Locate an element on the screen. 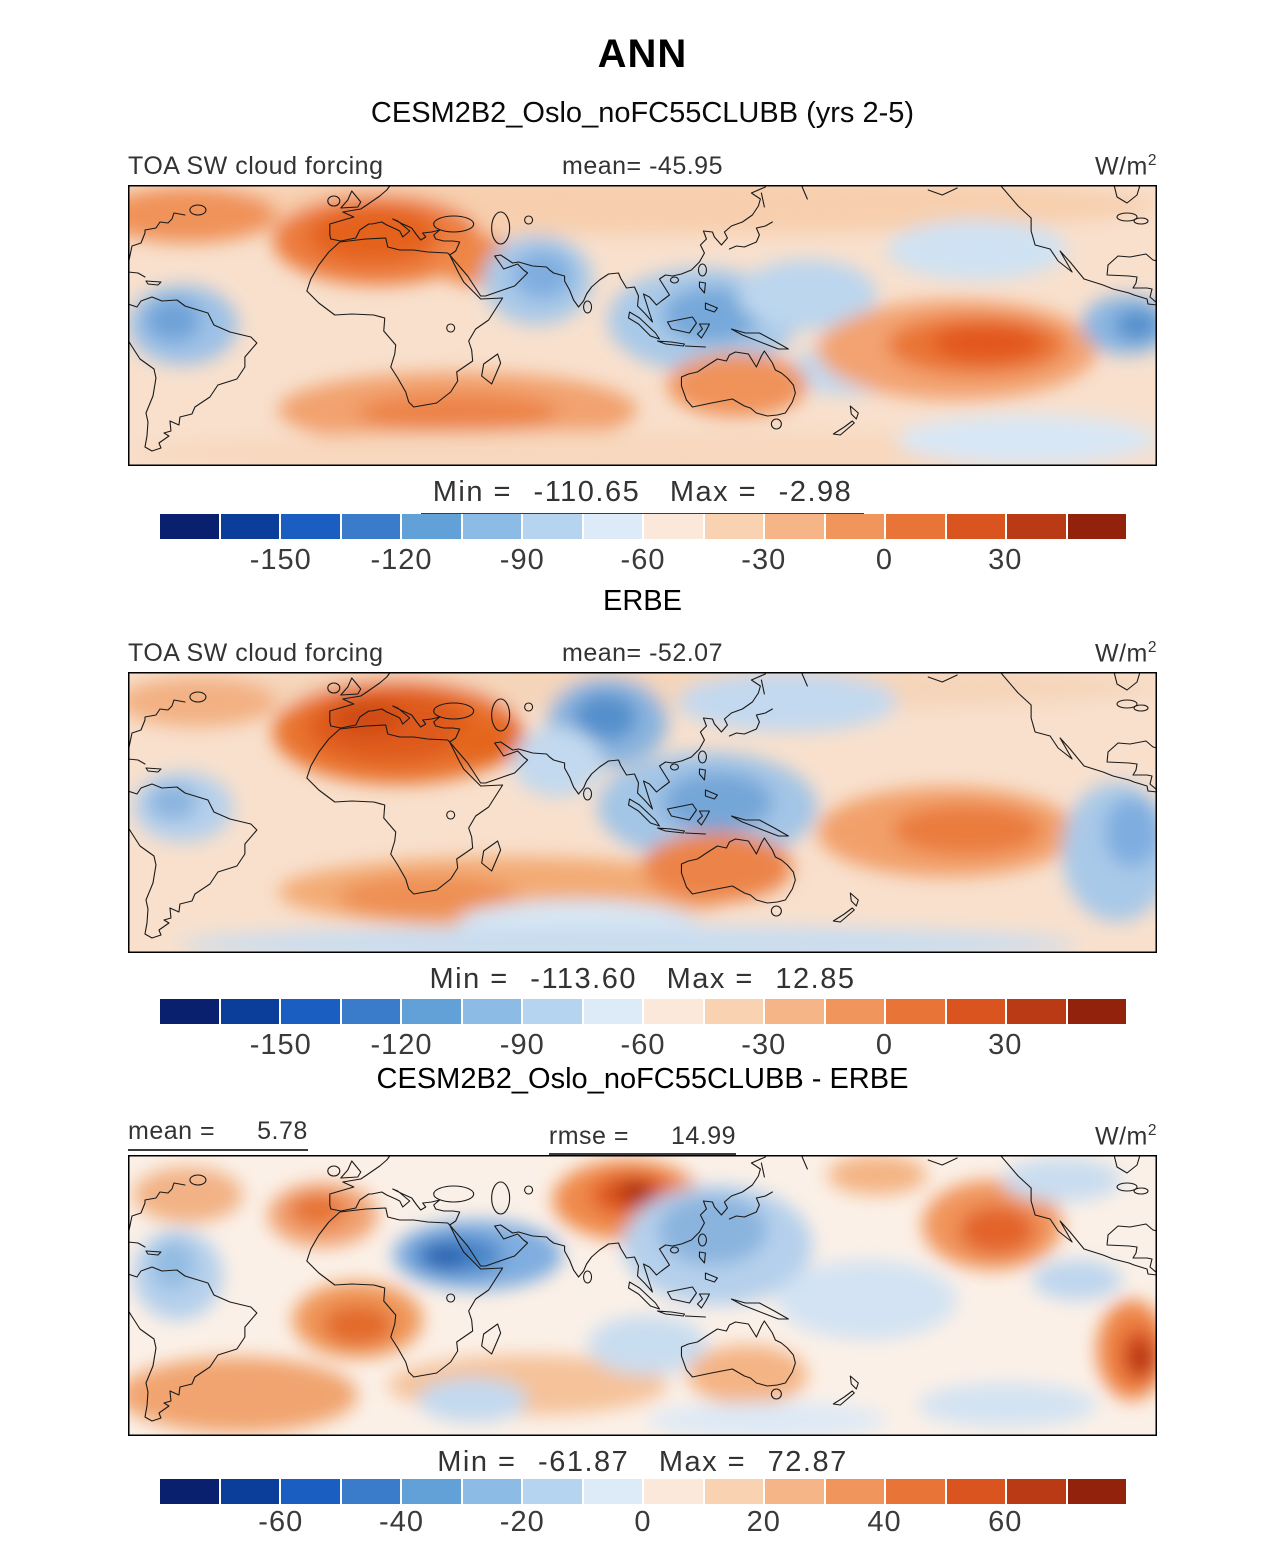 This screenshot has width=1285, height=1541. panel1-mean-label: mean= -45.95 is located at coordinates (642, 166).